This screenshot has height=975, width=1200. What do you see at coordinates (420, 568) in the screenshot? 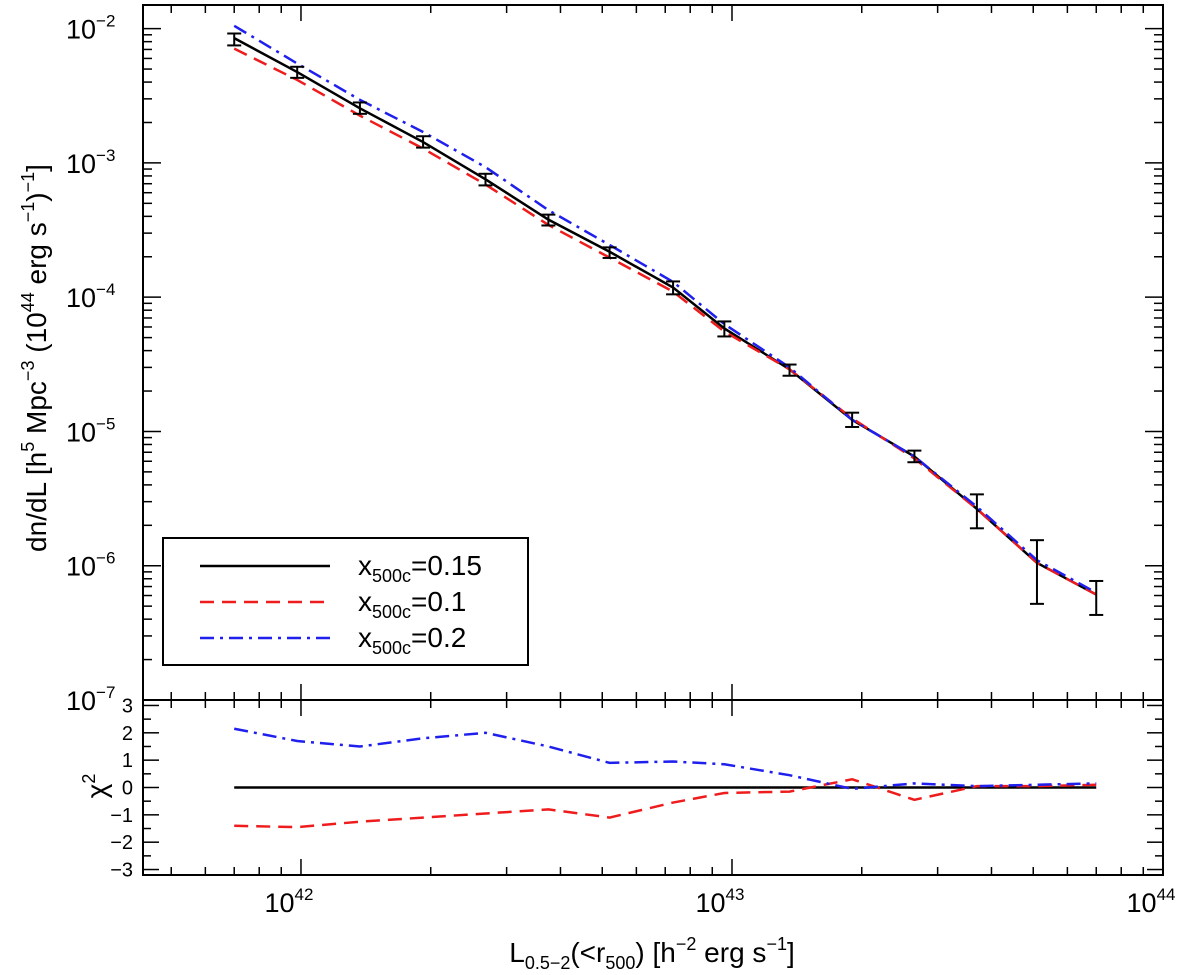
I see `legend-label: x500c=0.15` at bounding box center [420, 568].